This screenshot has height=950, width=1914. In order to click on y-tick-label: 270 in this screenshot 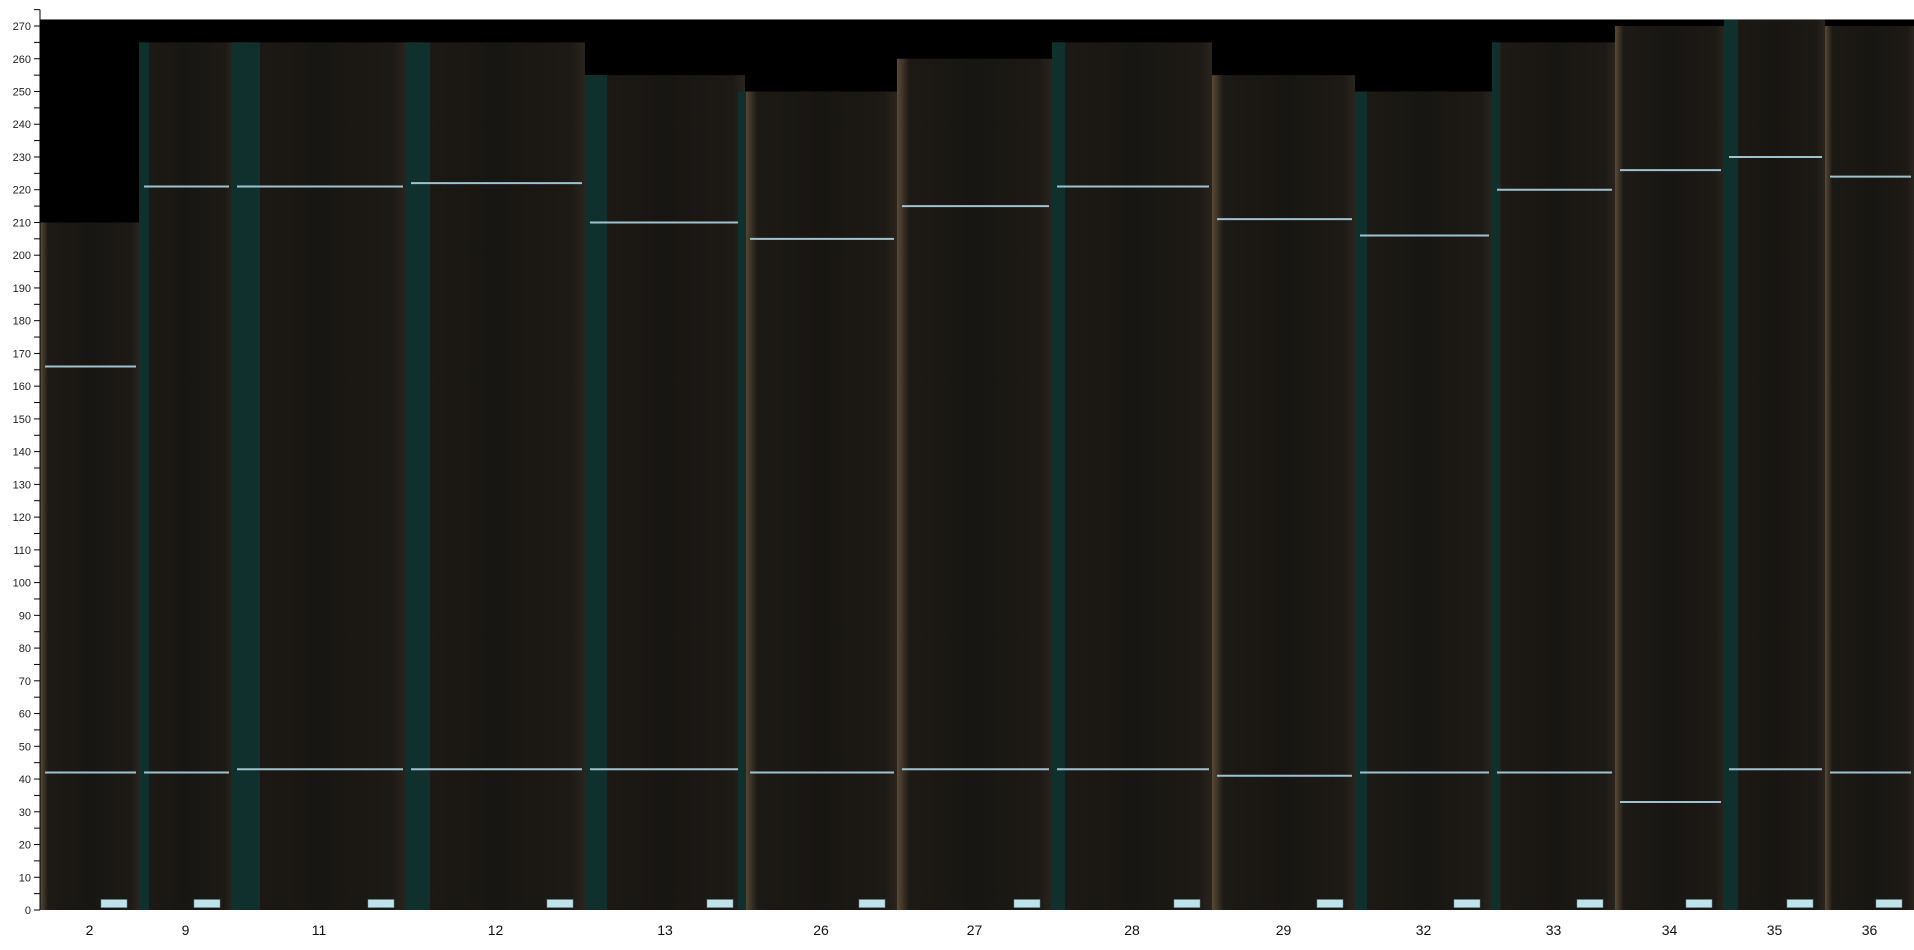, I will do `click(22, 27)`.